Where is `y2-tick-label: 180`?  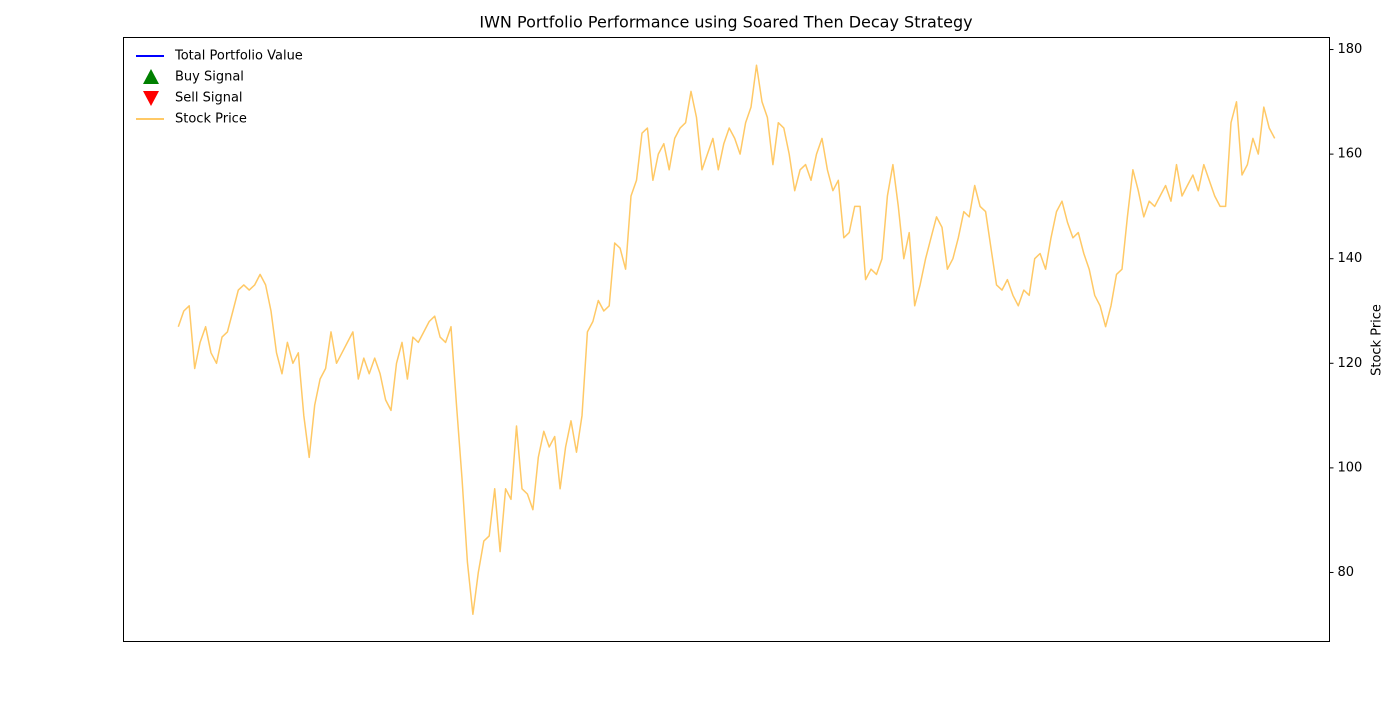
y2-tick-label: 180 is located at coordinates (1350, 49).